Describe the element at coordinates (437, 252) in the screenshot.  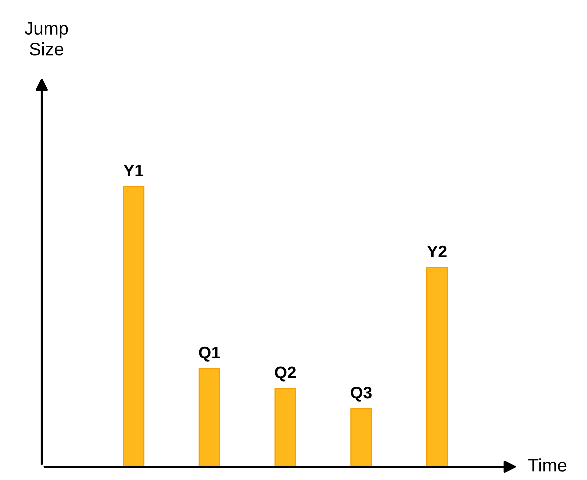
I see `x-tick-label: Y2` at that location.